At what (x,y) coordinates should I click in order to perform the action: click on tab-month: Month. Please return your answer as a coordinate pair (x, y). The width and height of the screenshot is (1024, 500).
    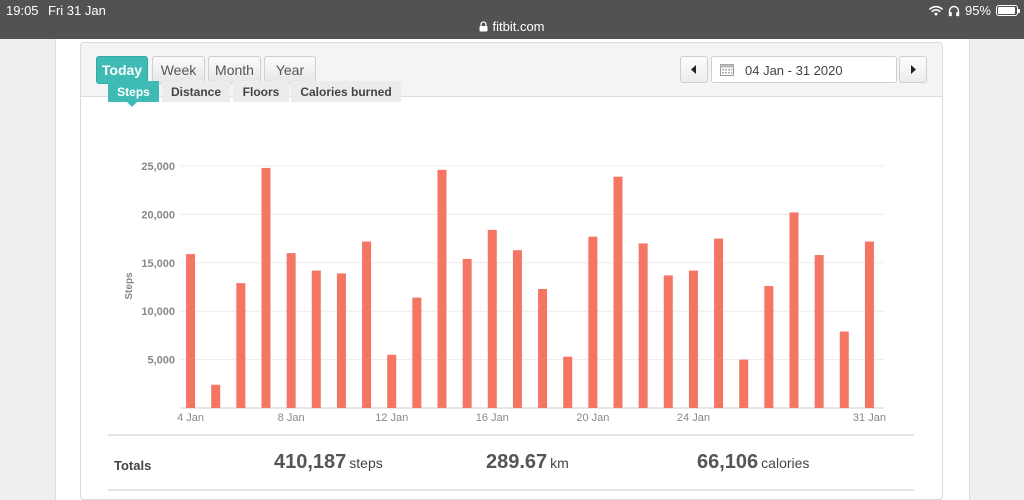
    Looking at the image, I should click on (234, 70).